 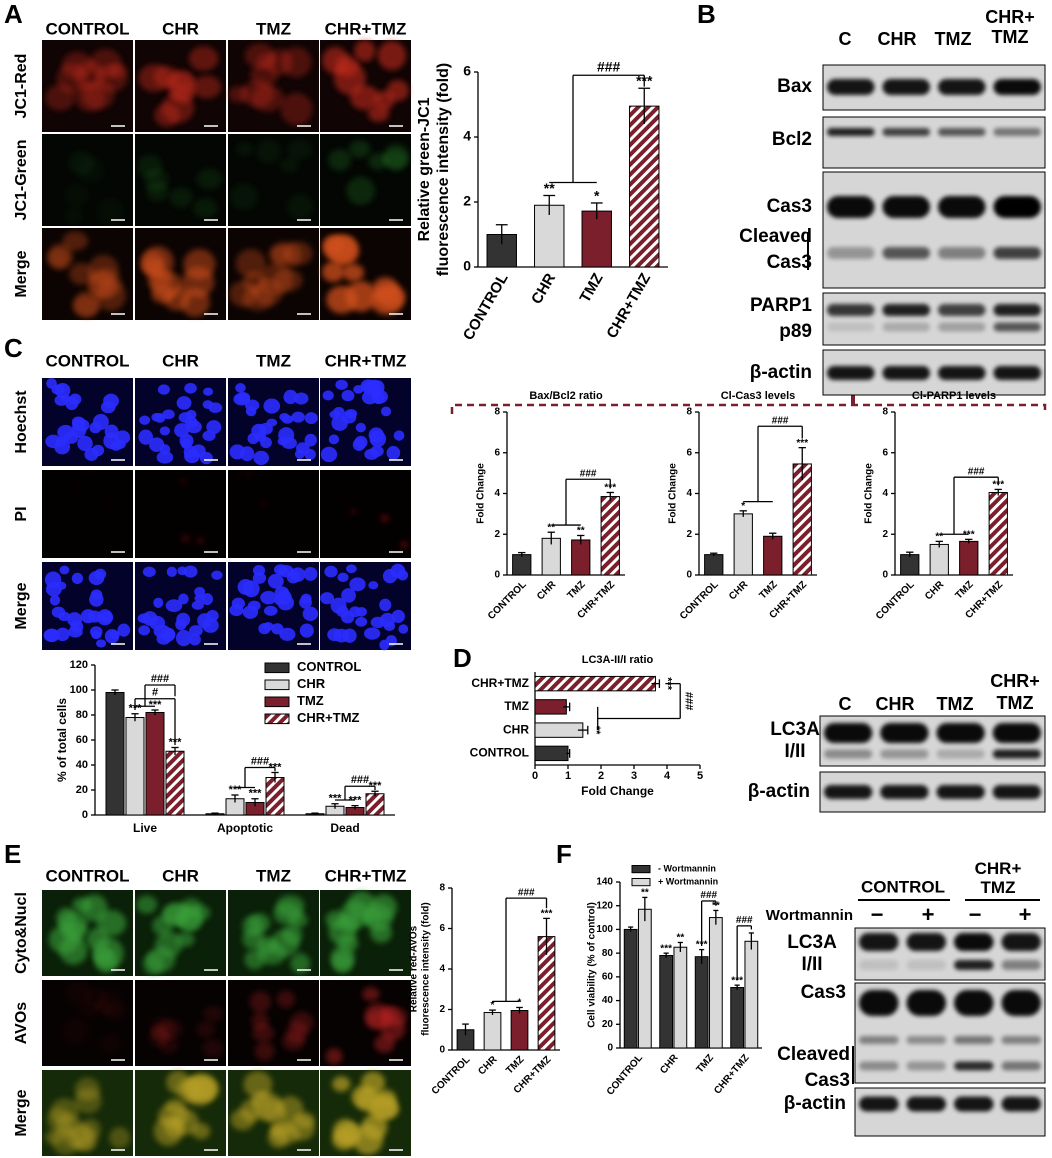 I want to click on blot-label: CHR, so click(x=897, y=39).